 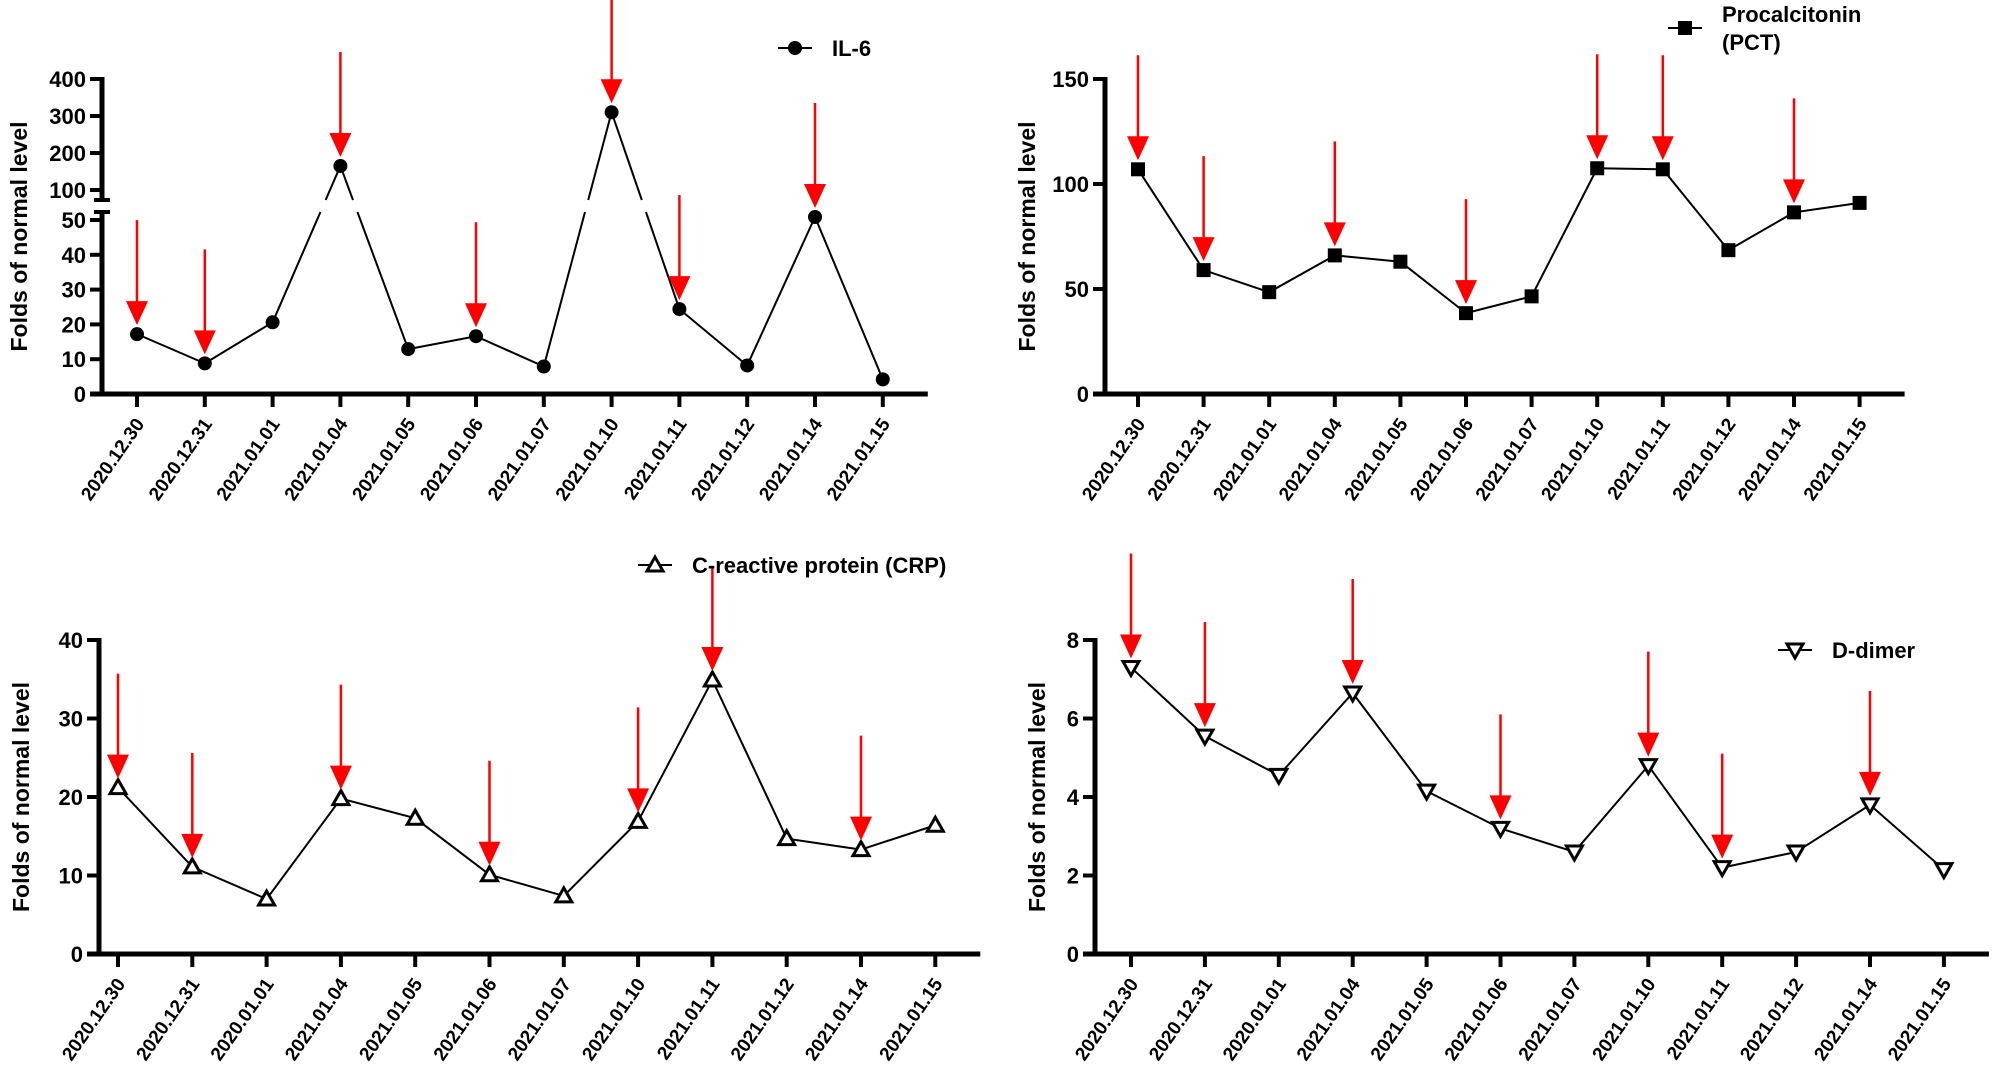 I want to click on x-tick-label: 2021.01.15, so click(x=859, y=459).